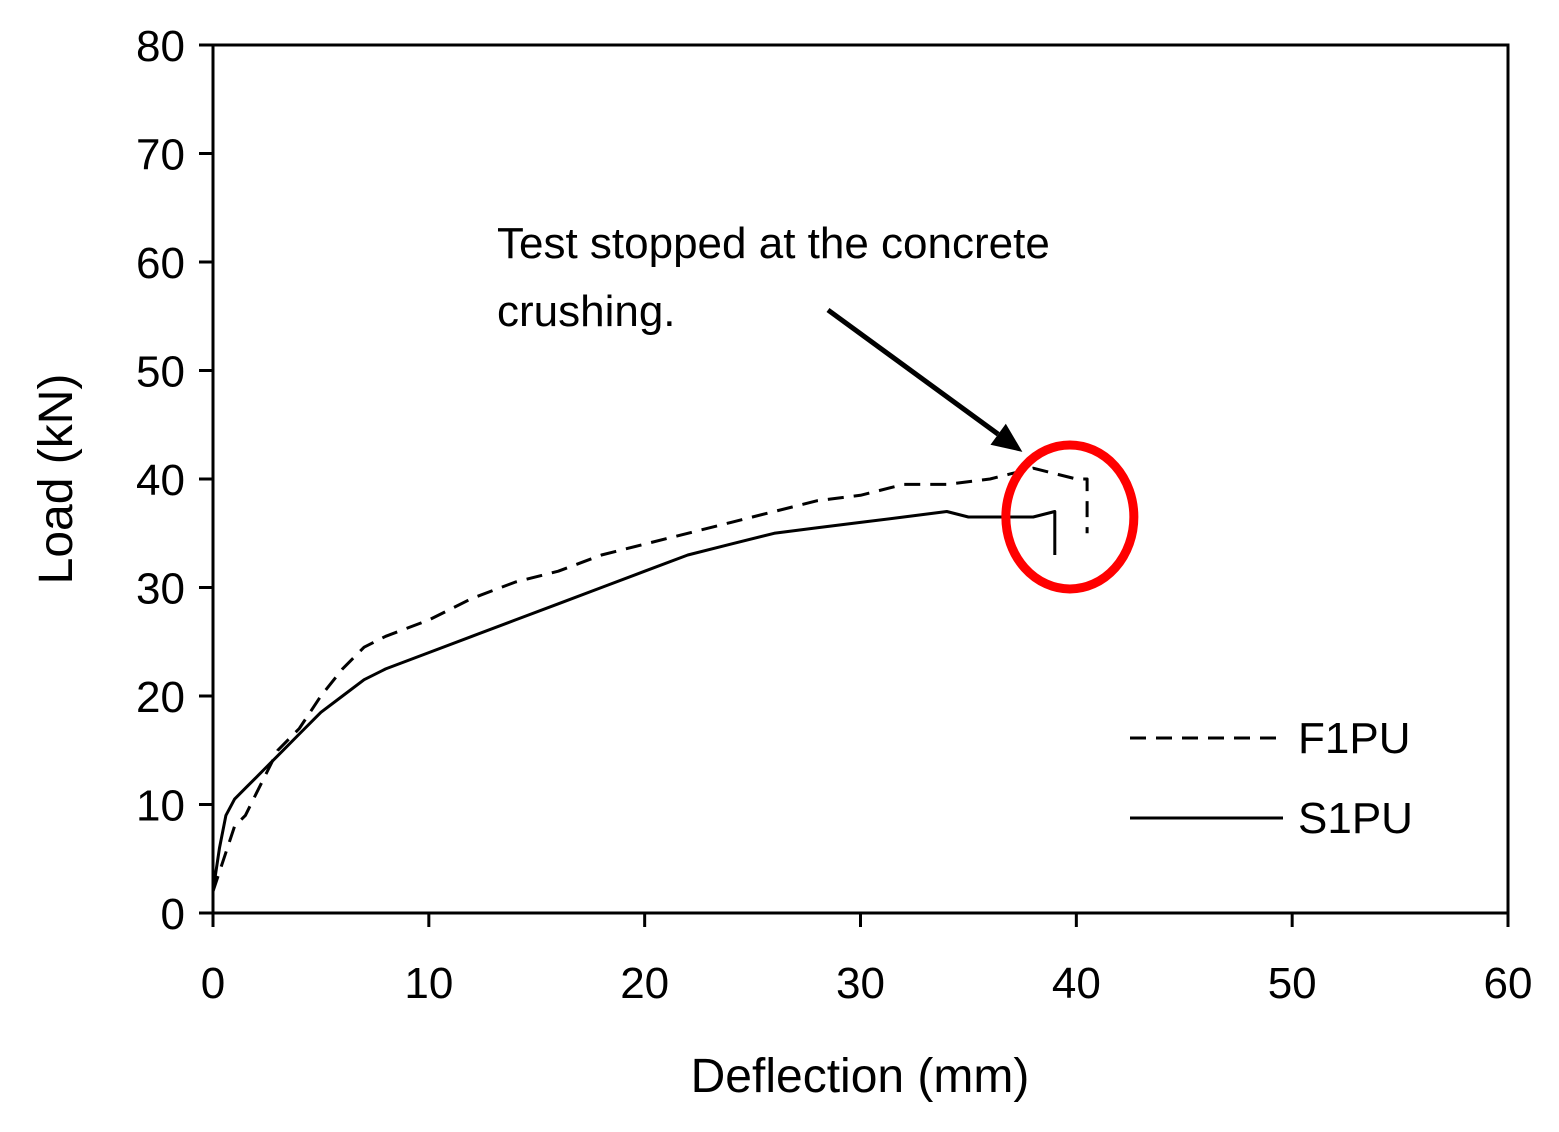 This screenshot has width=1559, height=1132. Describe the element at coordinates (213, 983) in the screenshot. I see `x-tick-label: 0` at that location.